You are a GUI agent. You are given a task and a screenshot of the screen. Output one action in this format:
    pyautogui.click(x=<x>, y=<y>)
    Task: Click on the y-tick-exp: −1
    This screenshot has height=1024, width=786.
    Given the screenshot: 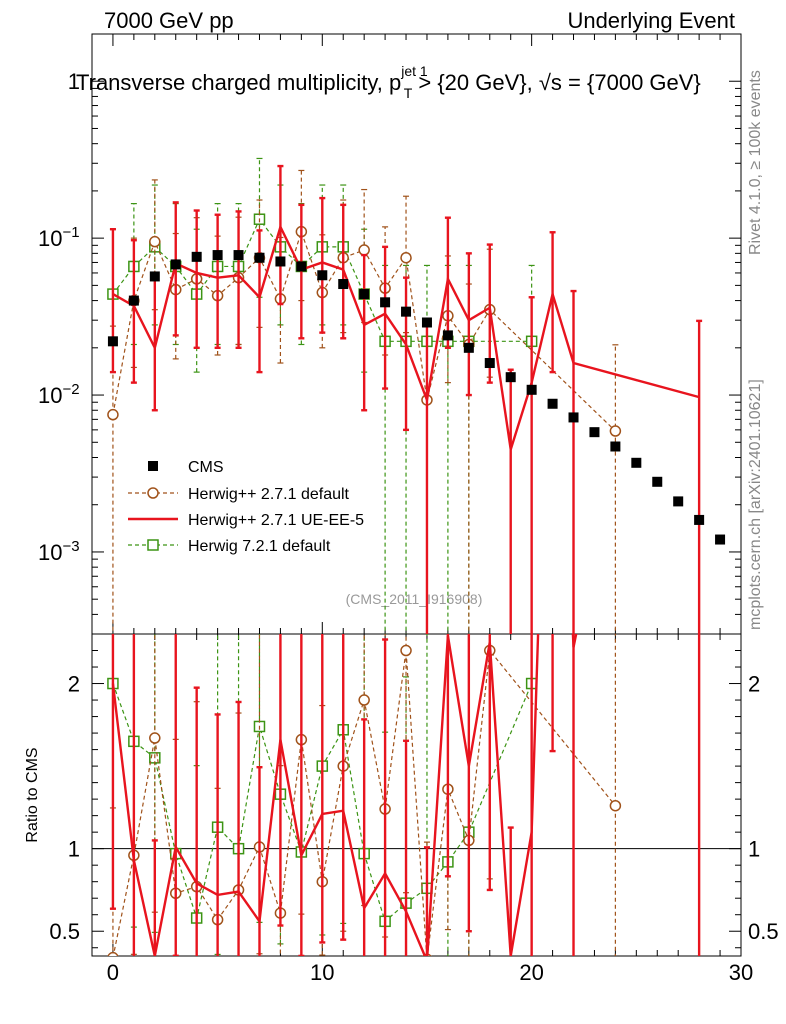 What is the action you would take?
    pyautogui.click(x=70, y=232)
    